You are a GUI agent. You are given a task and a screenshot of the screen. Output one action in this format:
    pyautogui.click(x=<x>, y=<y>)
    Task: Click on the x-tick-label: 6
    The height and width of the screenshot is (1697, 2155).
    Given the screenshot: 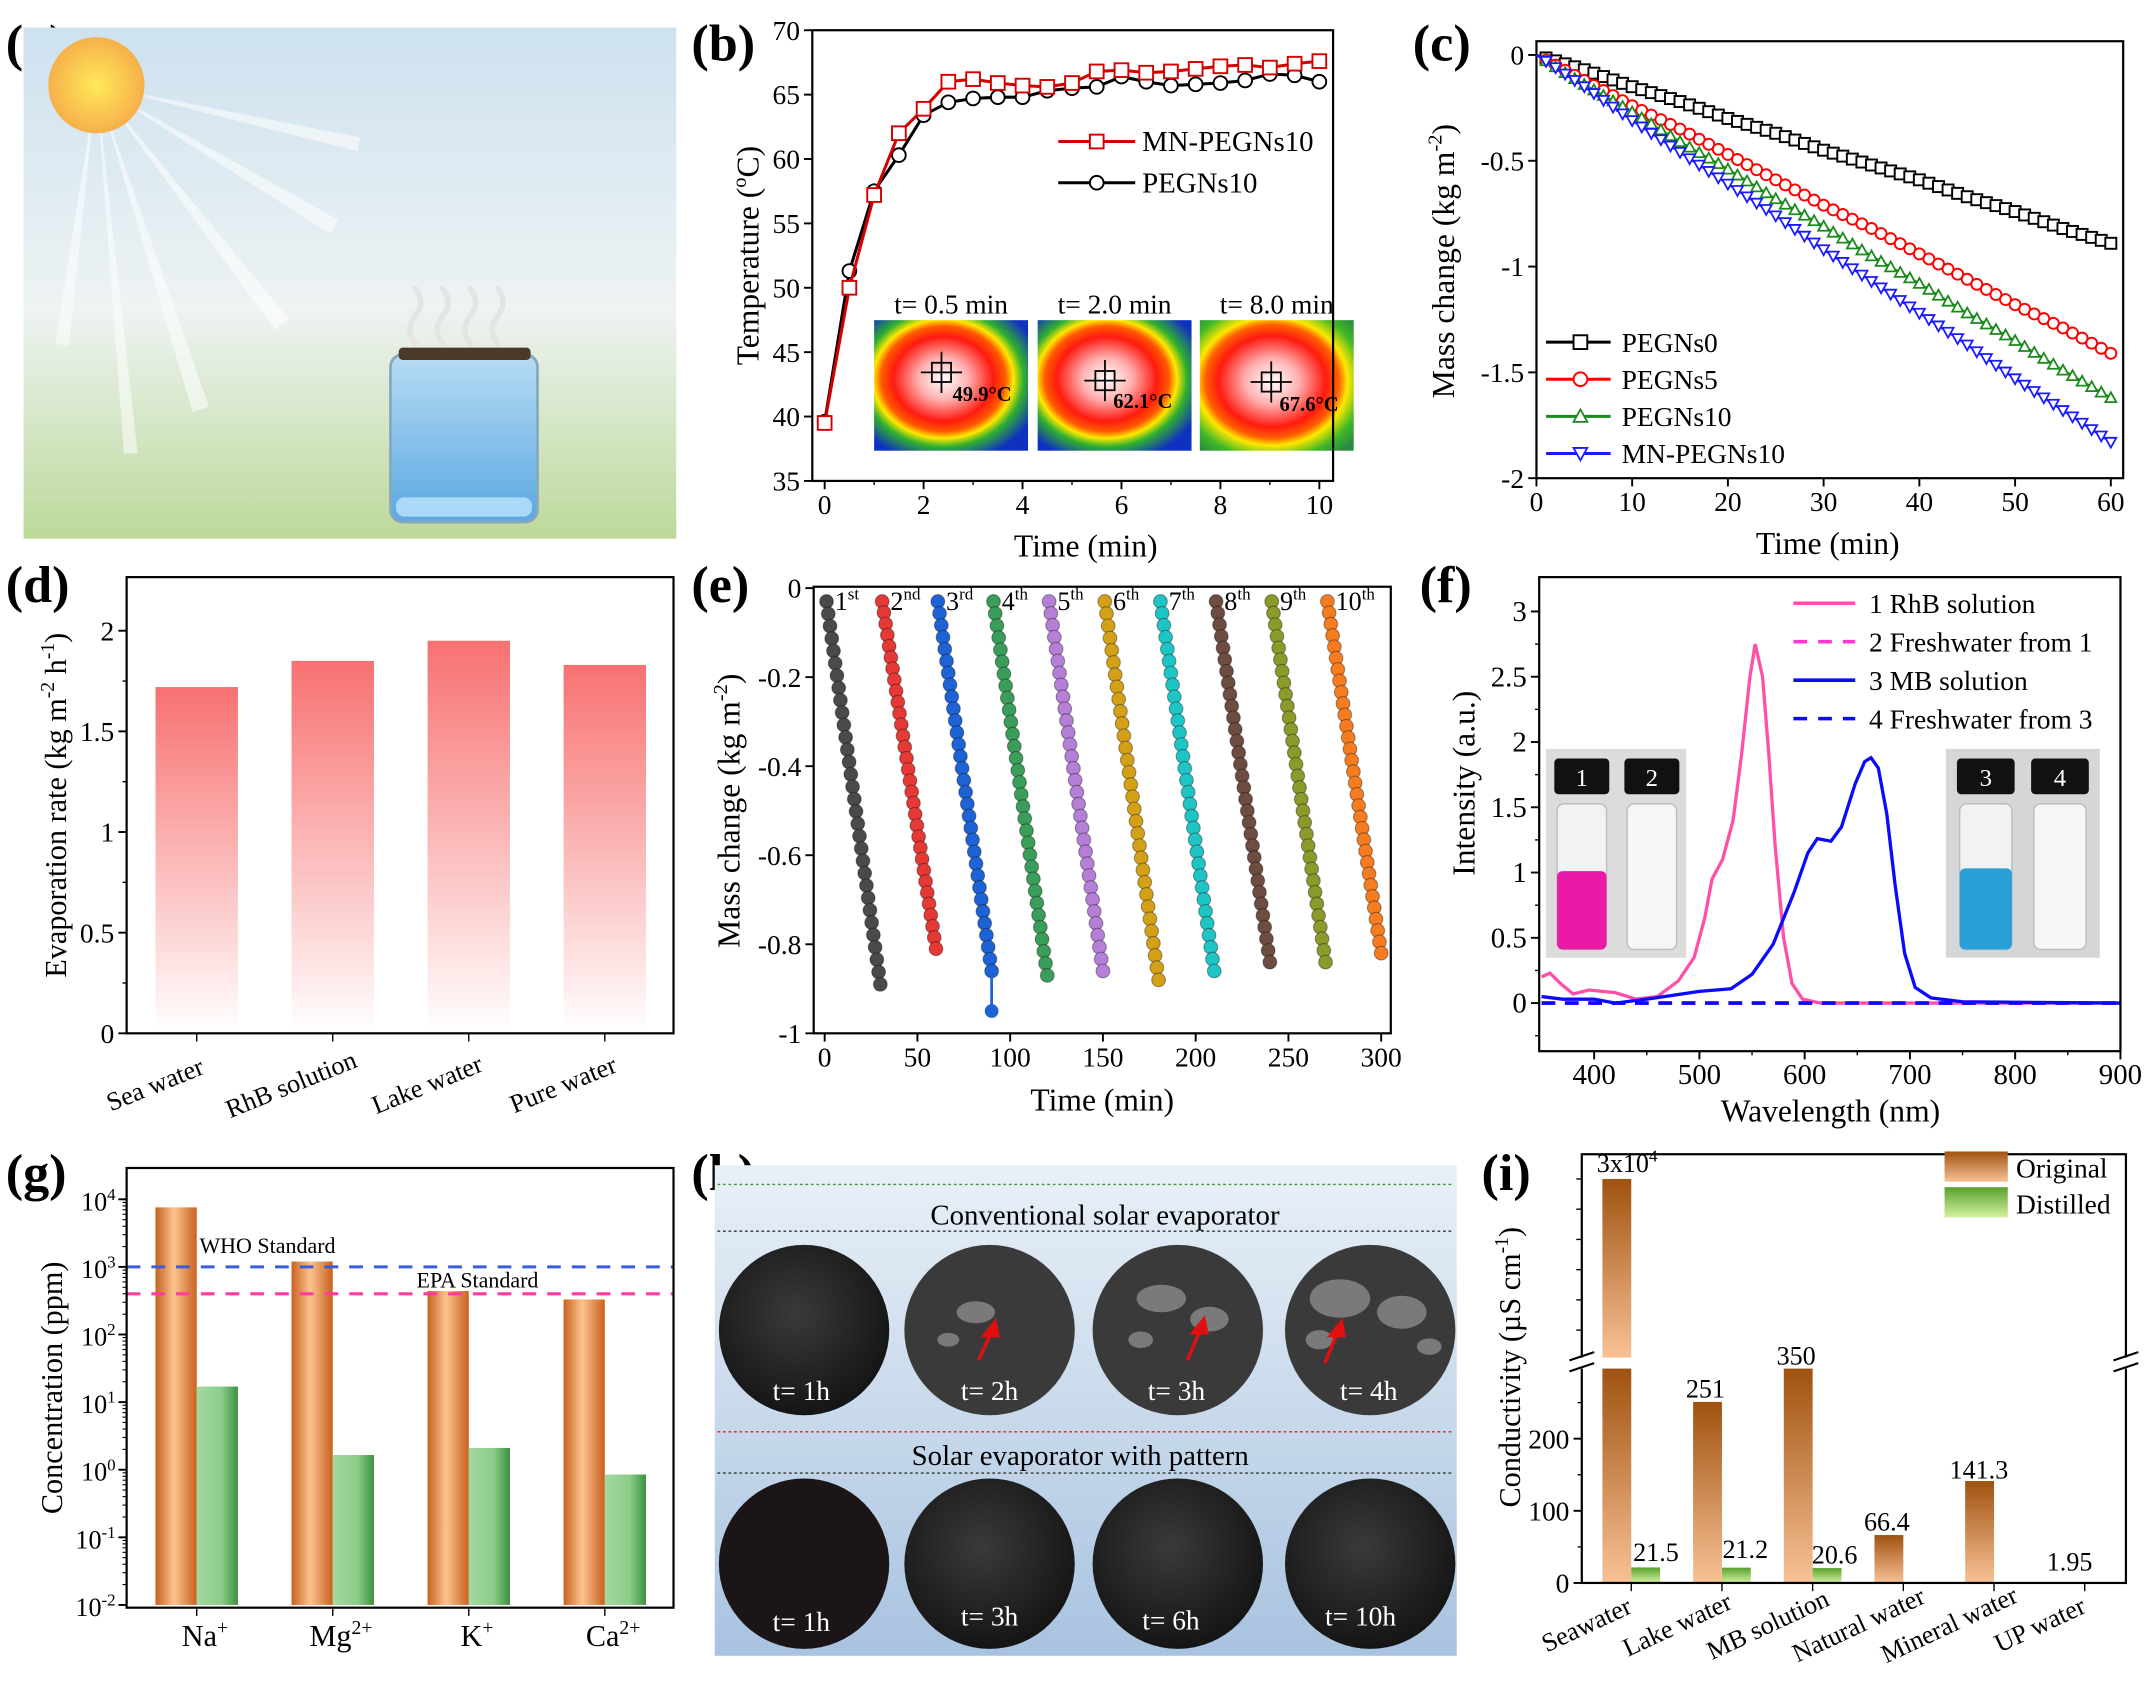 What is the action you would take?
    pyautogui.click(x=1122, y=505)
    